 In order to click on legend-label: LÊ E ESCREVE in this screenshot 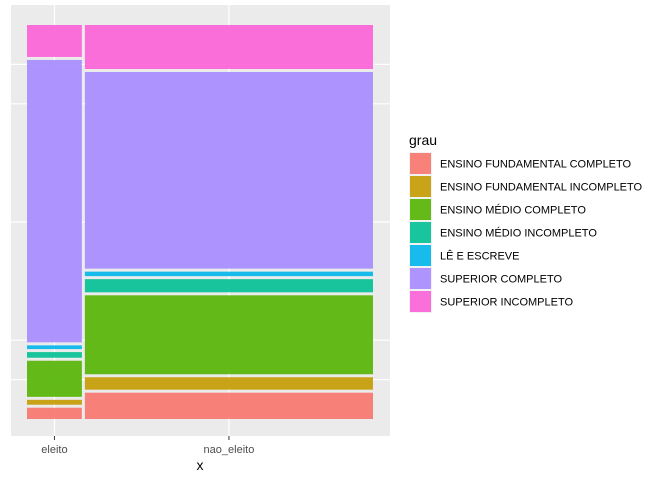, I will do `click(479, 256)`.